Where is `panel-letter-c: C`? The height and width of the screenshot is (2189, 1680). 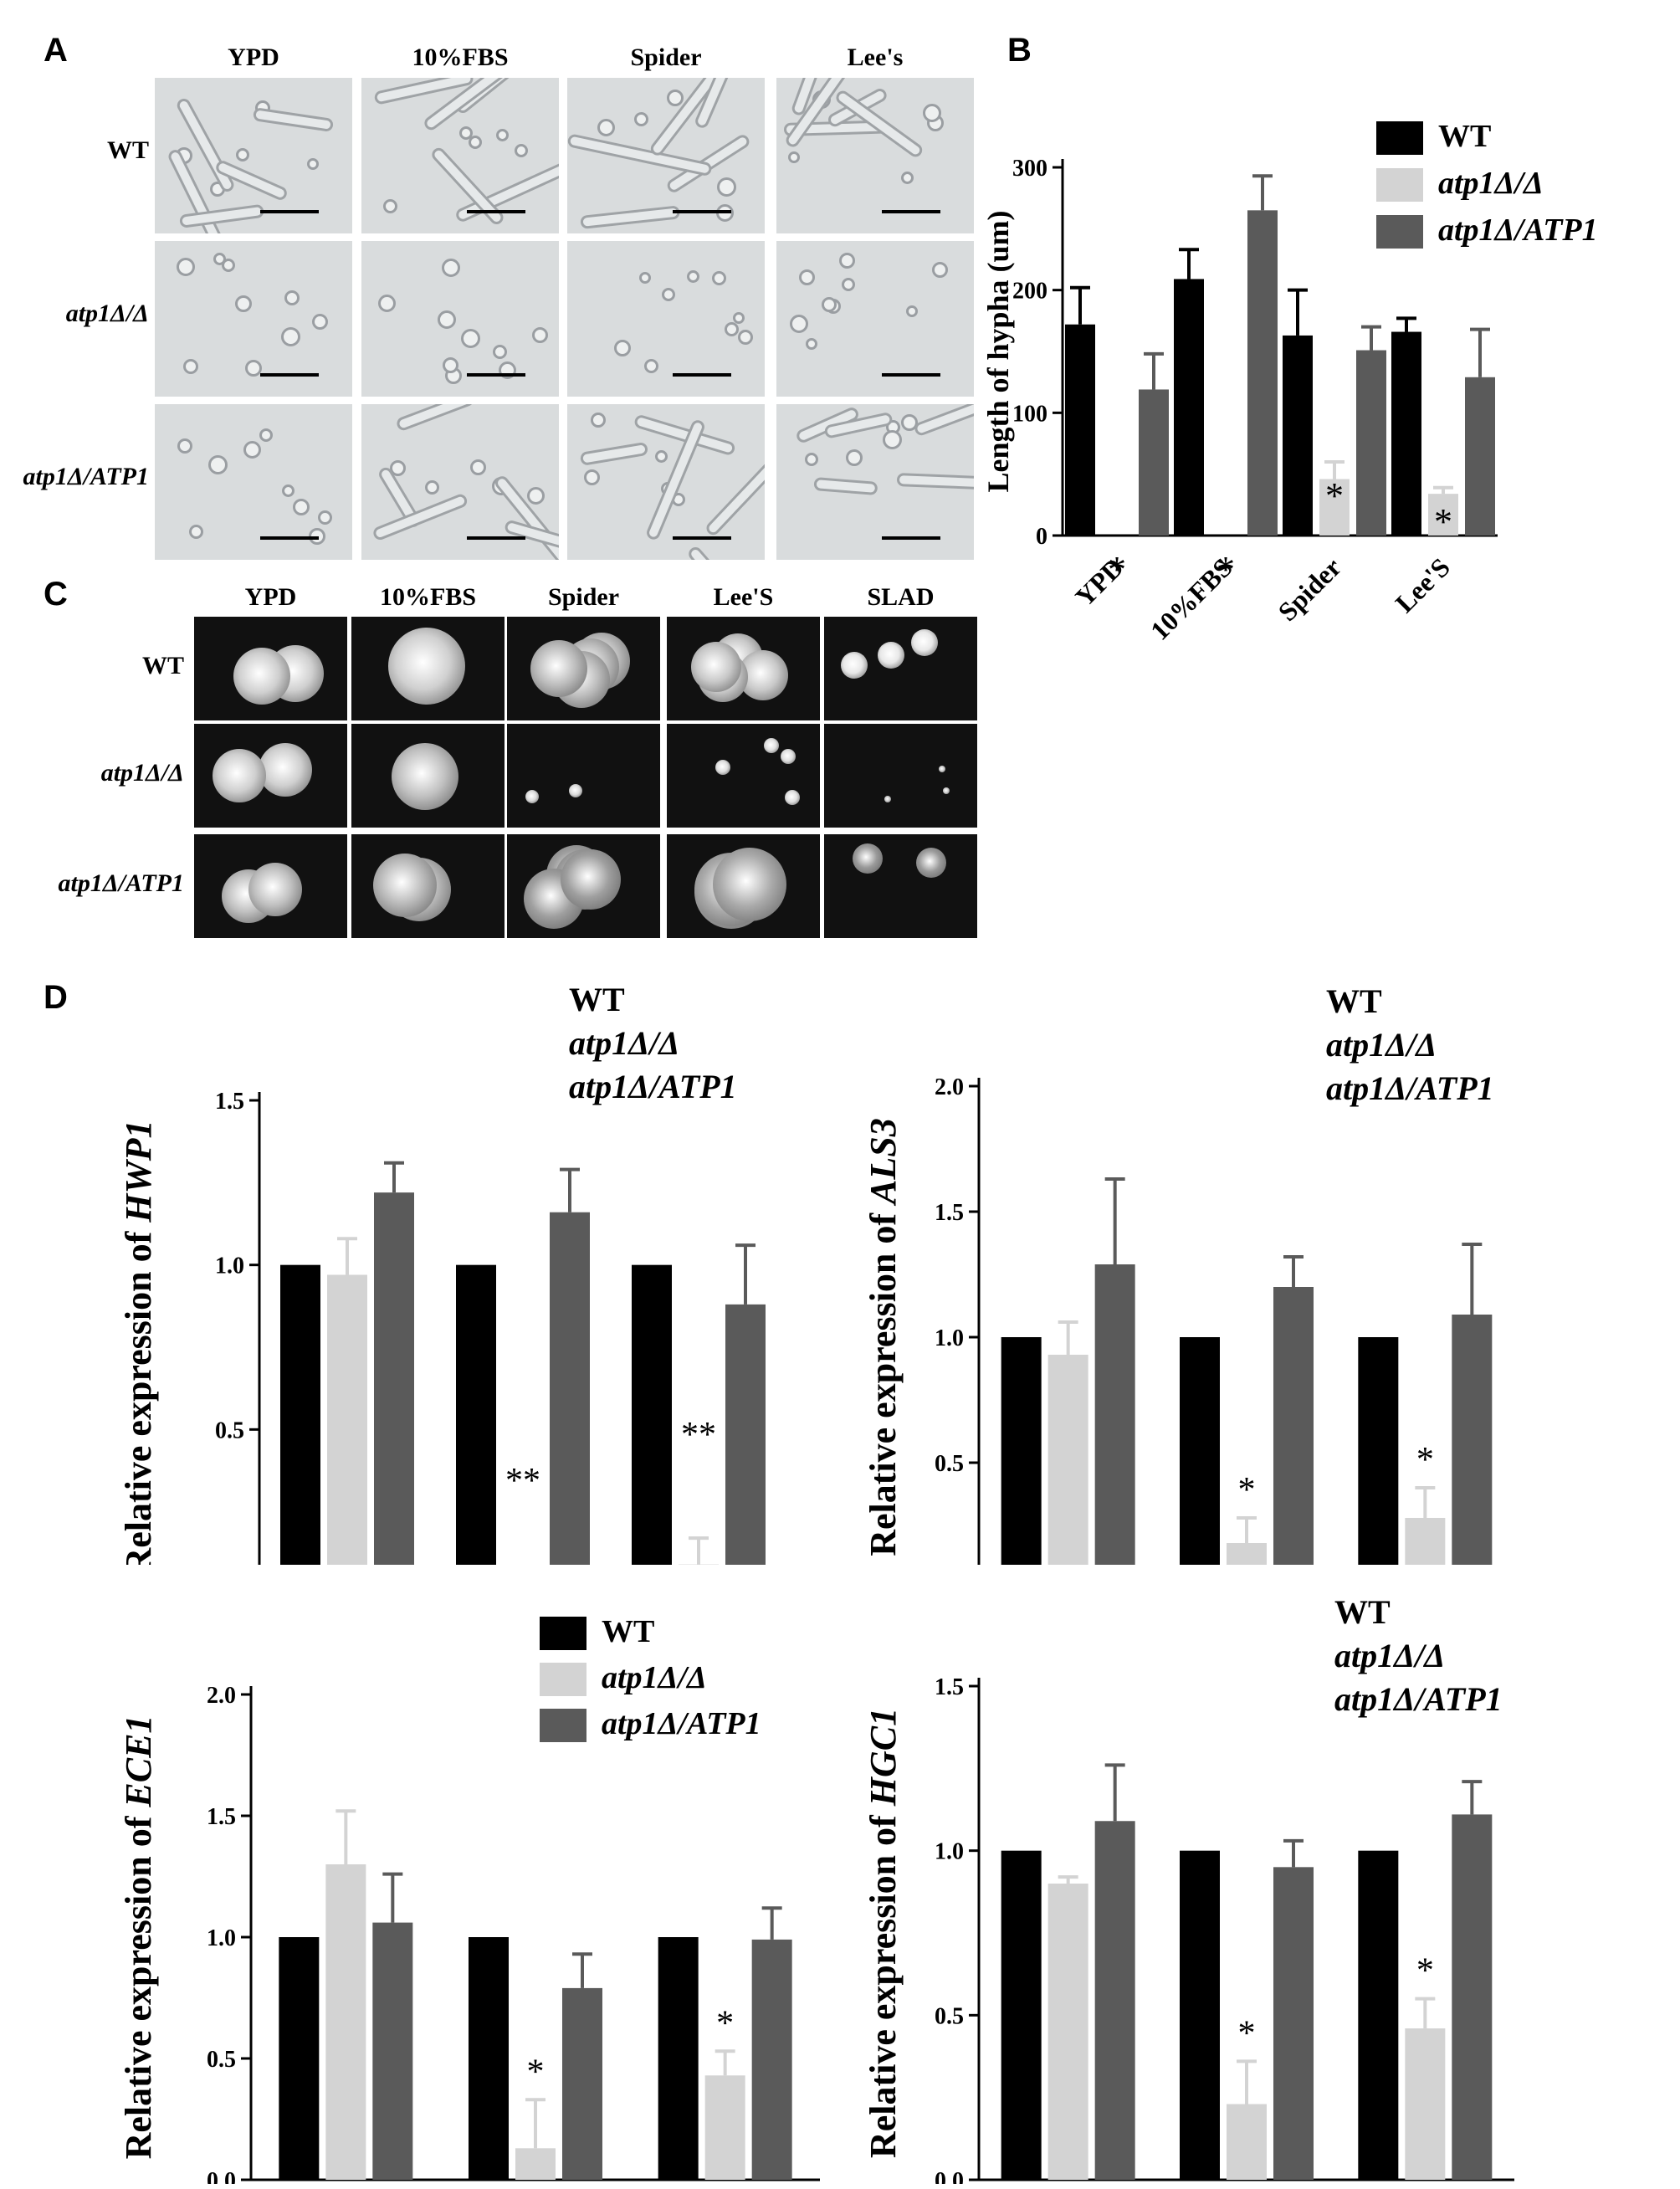
panel-letter-c: C is located at coordinates (56, 594).